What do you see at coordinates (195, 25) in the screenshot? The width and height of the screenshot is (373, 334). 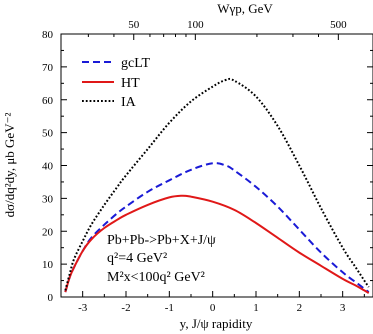 I see `top-tick-label: 100` at bounding box center [195, 25].